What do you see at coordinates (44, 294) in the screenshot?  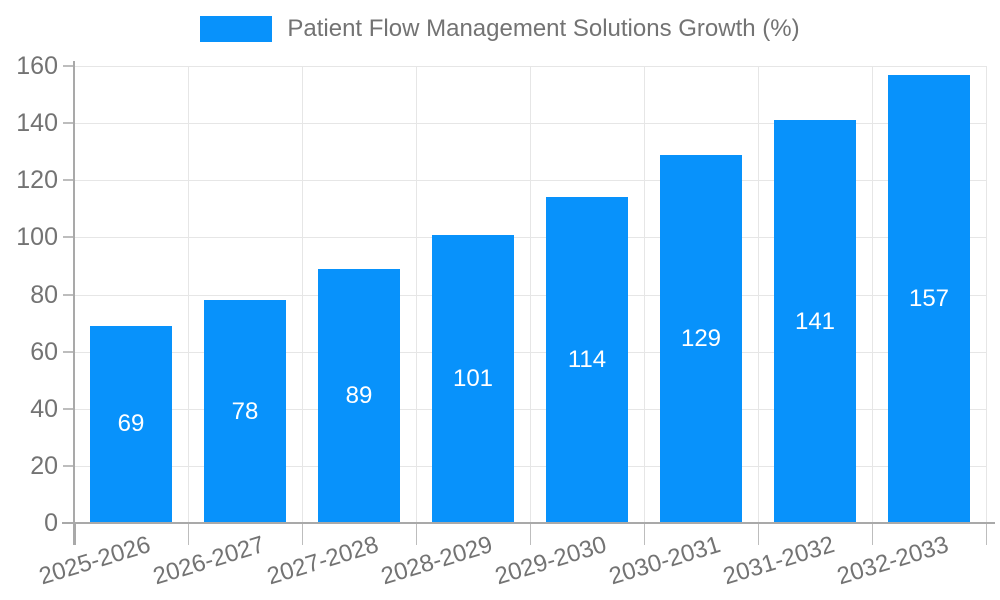 I see `y-tick-label: 80` at bounding box center [44, 294].